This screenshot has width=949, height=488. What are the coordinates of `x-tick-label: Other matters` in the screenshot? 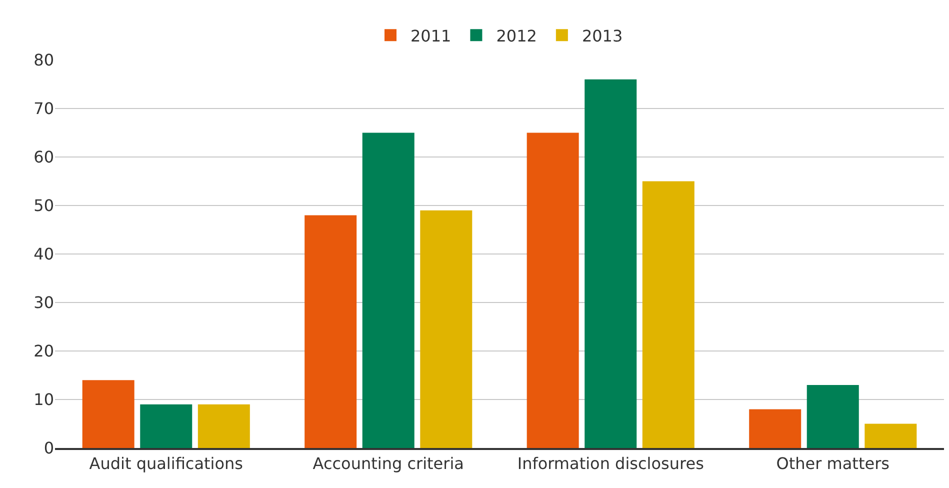 It's located at (833, 463).